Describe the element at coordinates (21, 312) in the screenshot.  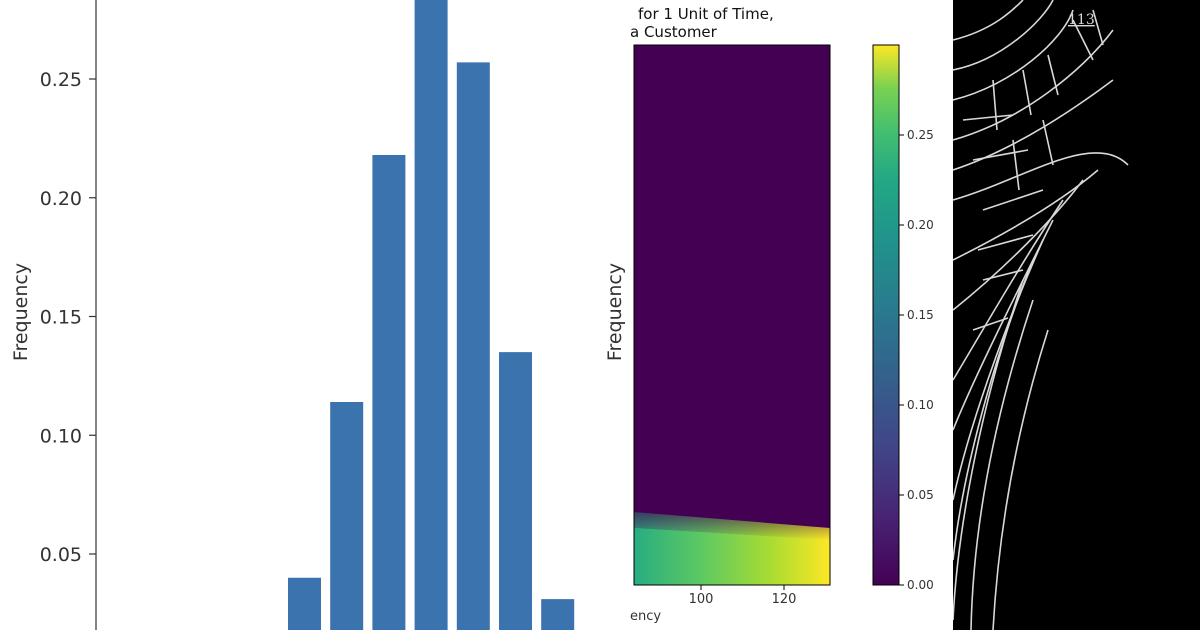
I see `bar-chart-y-label: Frequency` at that location.